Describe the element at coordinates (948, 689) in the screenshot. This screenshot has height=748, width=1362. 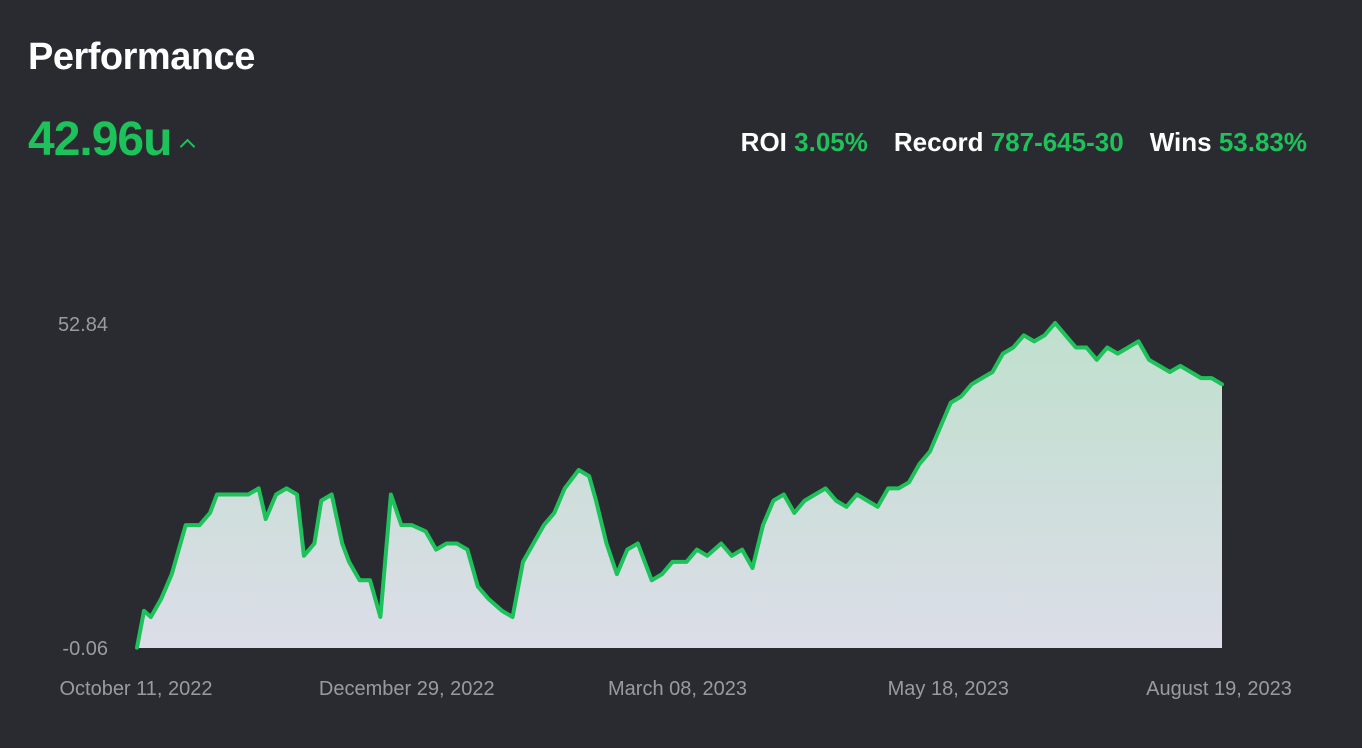
I see `x-tick-label: May 18, 2023` at that location.